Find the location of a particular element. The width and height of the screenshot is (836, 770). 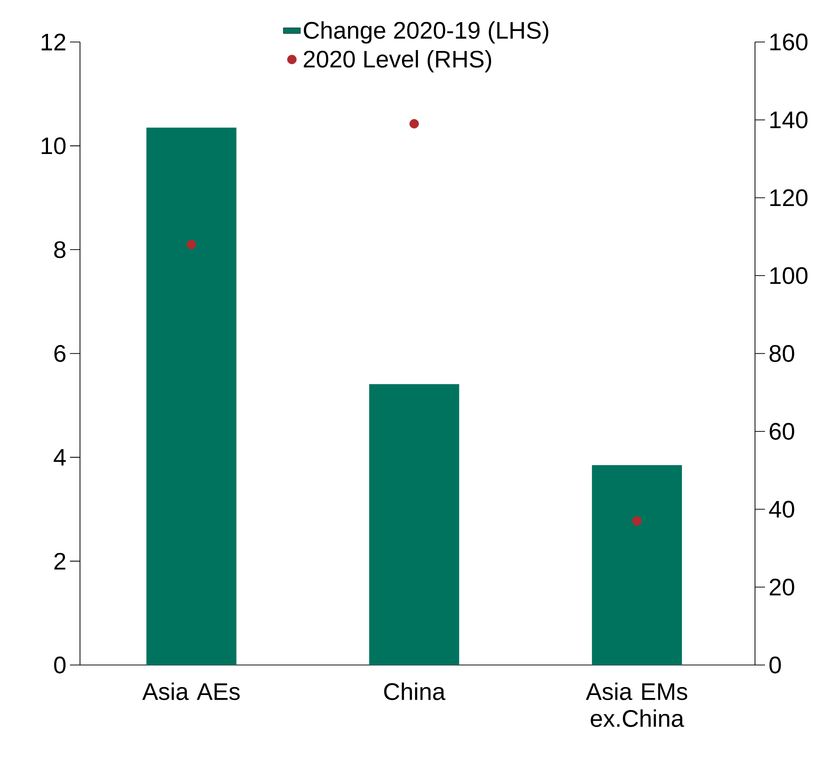

y-tick-label: 4 is located at coordinates (60, 457).